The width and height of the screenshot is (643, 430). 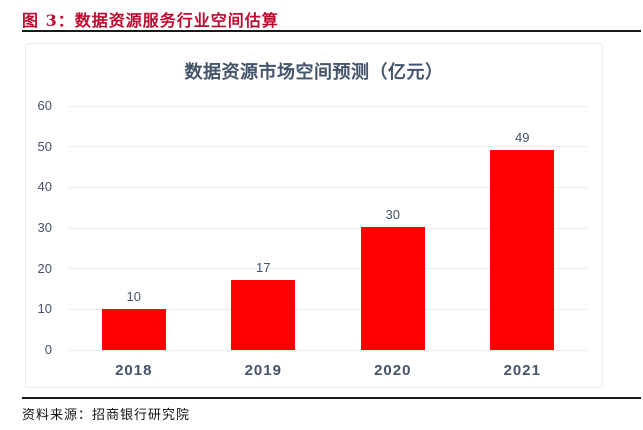 What do you see at coordinates (44, 227) in the screenshot?
I see `y-tick-label: 30` at bounding box center [44, 227].